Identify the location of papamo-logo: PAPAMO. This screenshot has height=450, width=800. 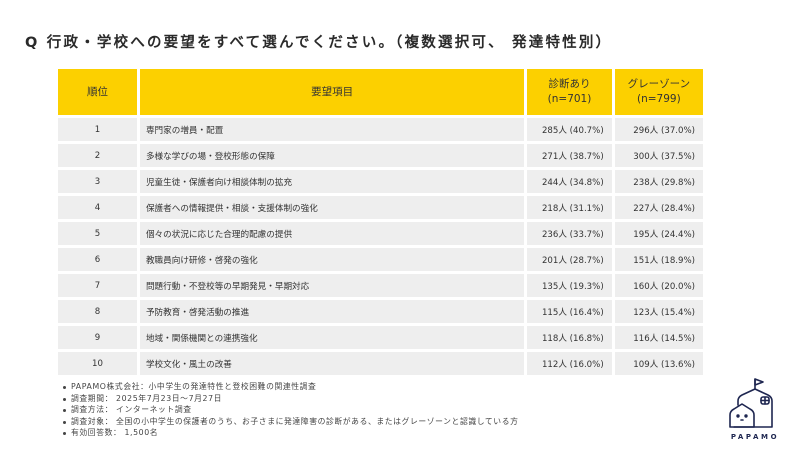
(755, 410).